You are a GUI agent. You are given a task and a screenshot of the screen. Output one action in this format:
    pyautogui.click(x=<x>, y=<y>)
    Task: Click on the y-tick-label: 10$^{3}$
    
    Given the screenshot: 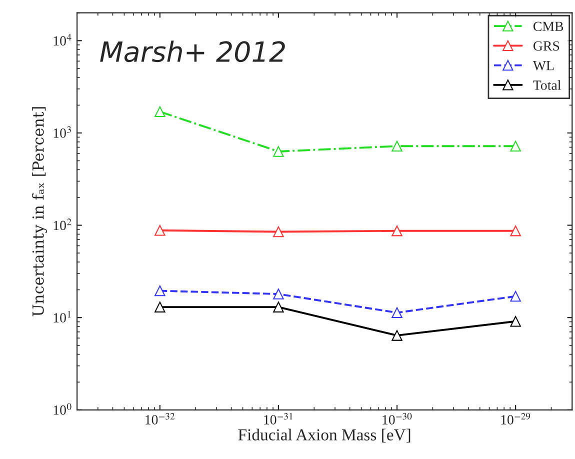 What is the action you would take?
    pyautogui.click(x=62, y=132)
    